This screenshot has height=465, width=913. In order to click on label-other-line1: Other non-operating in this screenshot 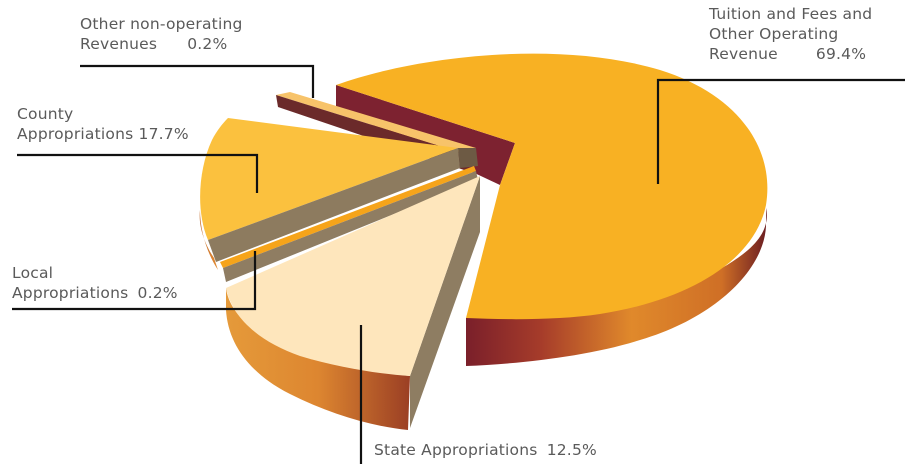, I will do `click(161, 24)`.